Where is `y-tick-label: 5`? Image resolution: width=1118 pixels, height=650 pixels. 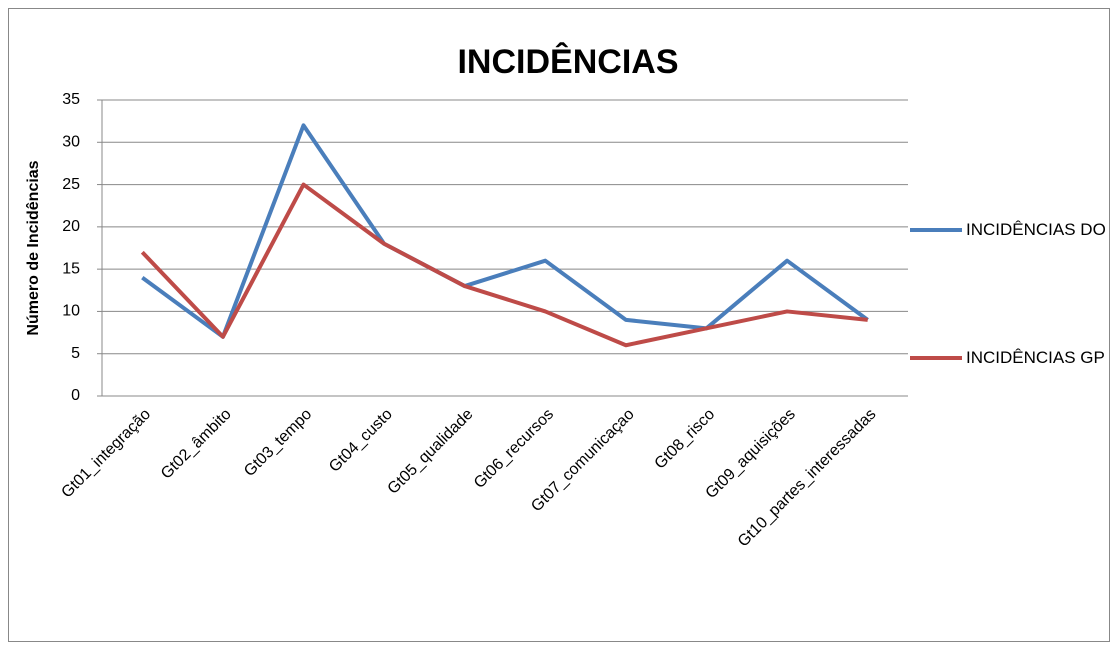
y-tick-label: 5 is located at coordinates (75, 353).